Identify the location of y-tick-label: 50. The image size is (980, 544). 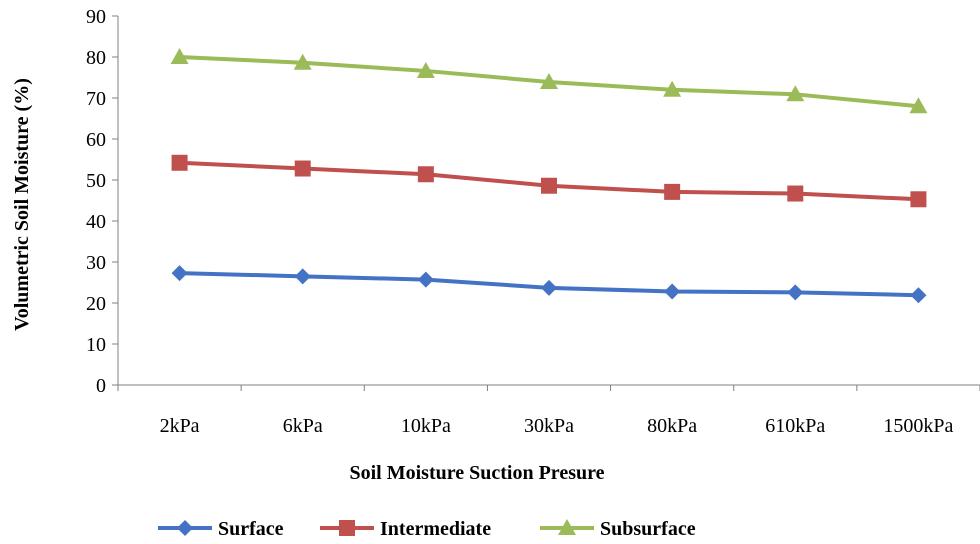
(96, 181).